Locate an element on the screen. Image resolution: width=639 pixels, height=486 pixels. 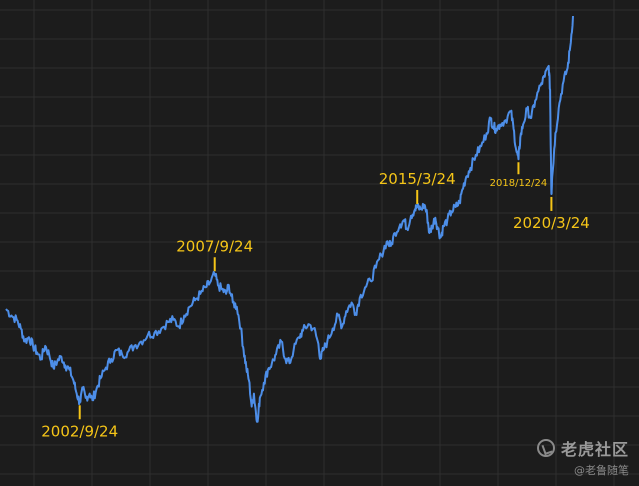
annotation-label: 2018/12/24 is located at coordinates (519, 183).